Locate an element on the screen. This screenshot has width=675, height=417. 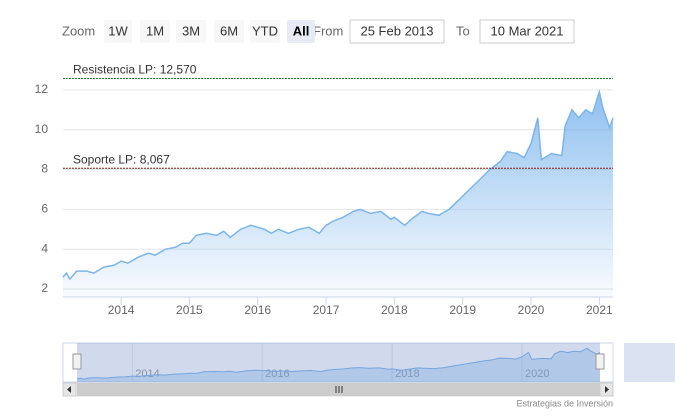
zoom-button-label: 6M is located at coordinates (229, 30).